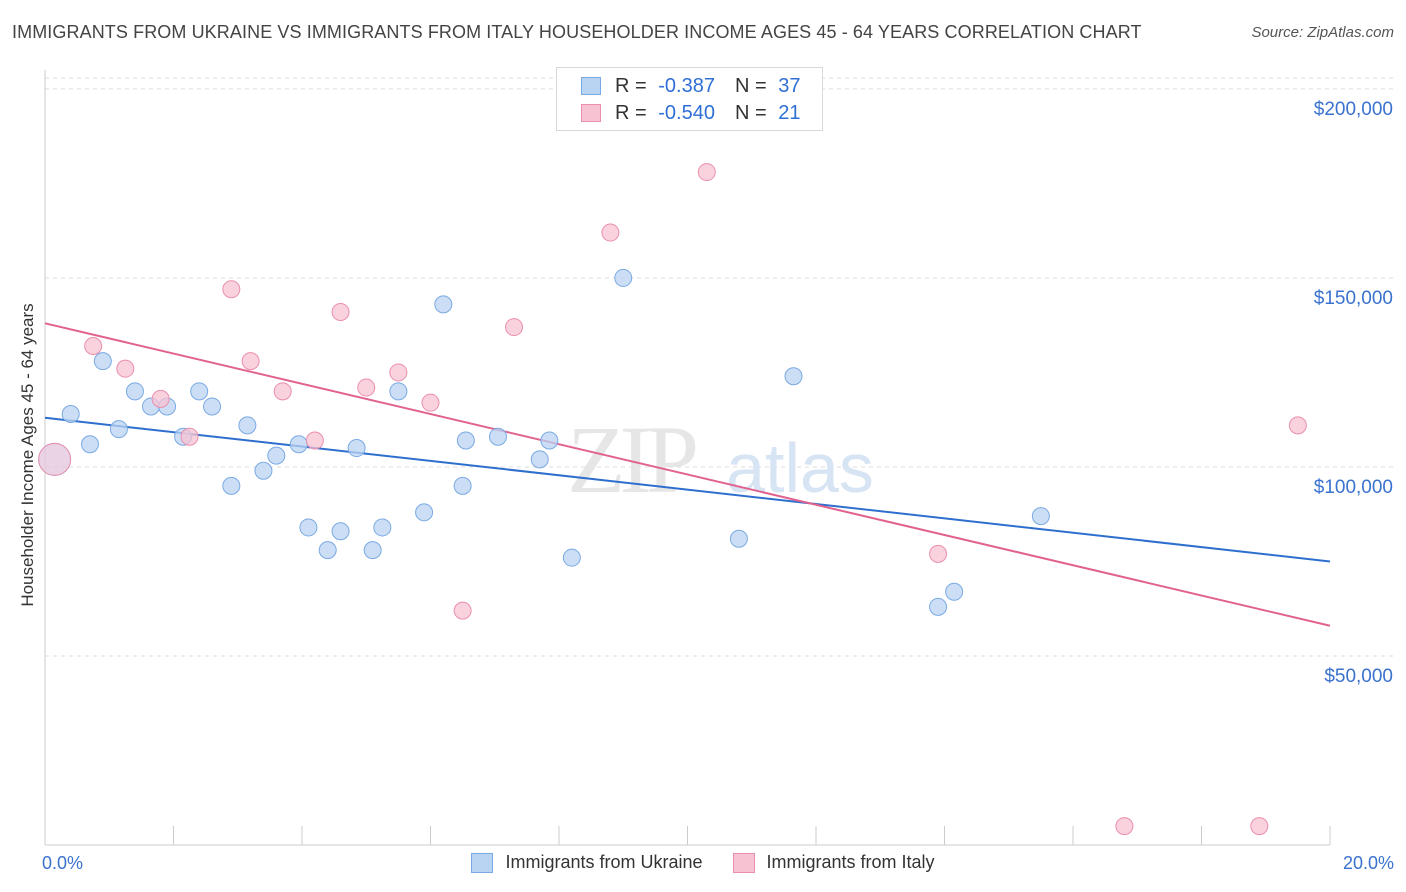 Image resolution: width=1406 pixels, height=892 pixels. I want to click on legend-row-ukraine: R = -0.387 N = 37, so click(690, 86).